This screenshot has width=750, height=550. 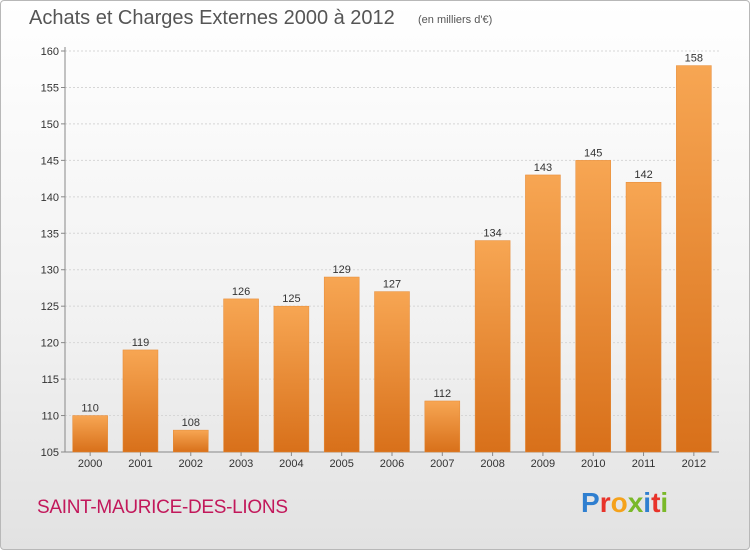 I want to click on x-tick-label: 2005, so click(x=341, y=464).